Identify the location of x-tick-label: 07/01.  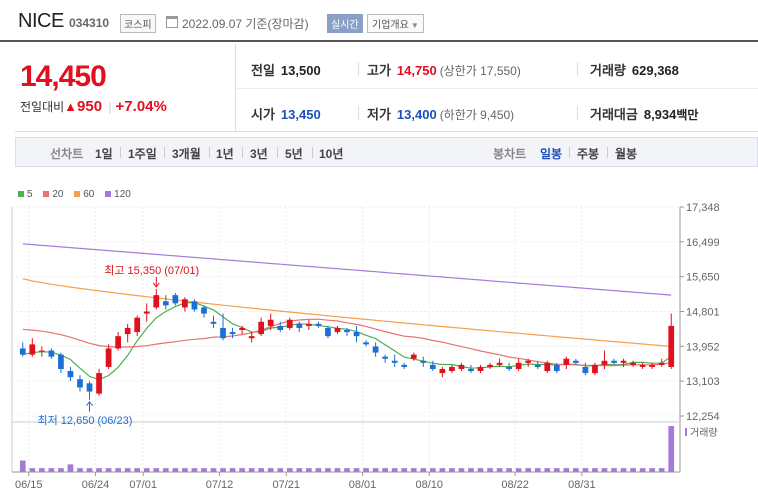
(143, 485).